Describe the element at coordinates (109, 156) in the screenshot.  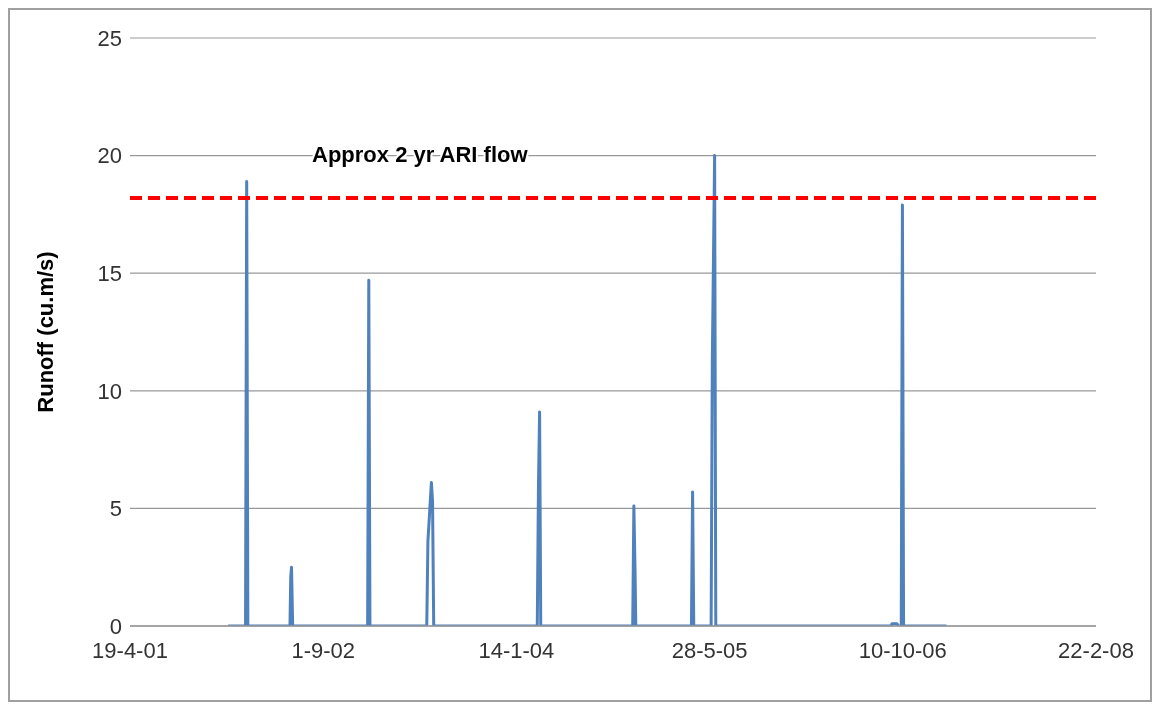
I see `y-tick-label: 20` at that location.